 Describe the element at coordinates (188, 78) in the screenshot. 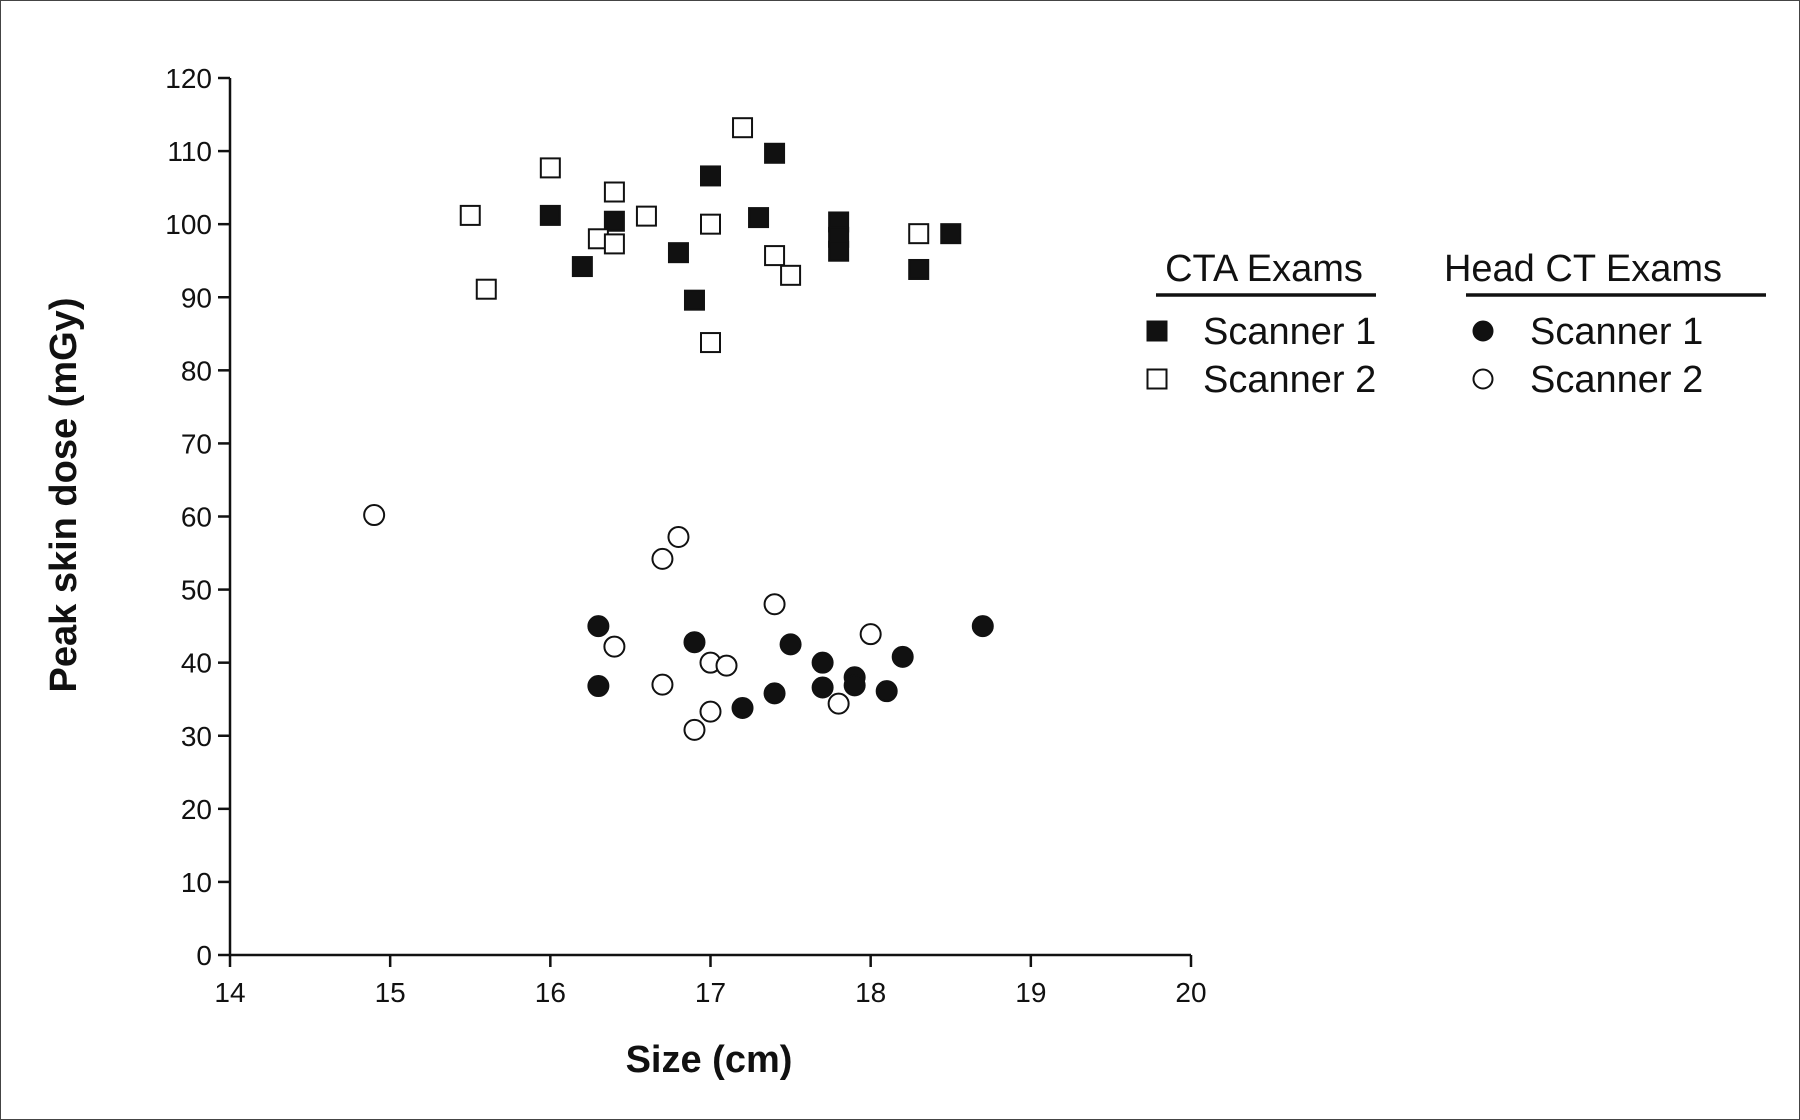

I see `y-tick-label: 120` at that location.